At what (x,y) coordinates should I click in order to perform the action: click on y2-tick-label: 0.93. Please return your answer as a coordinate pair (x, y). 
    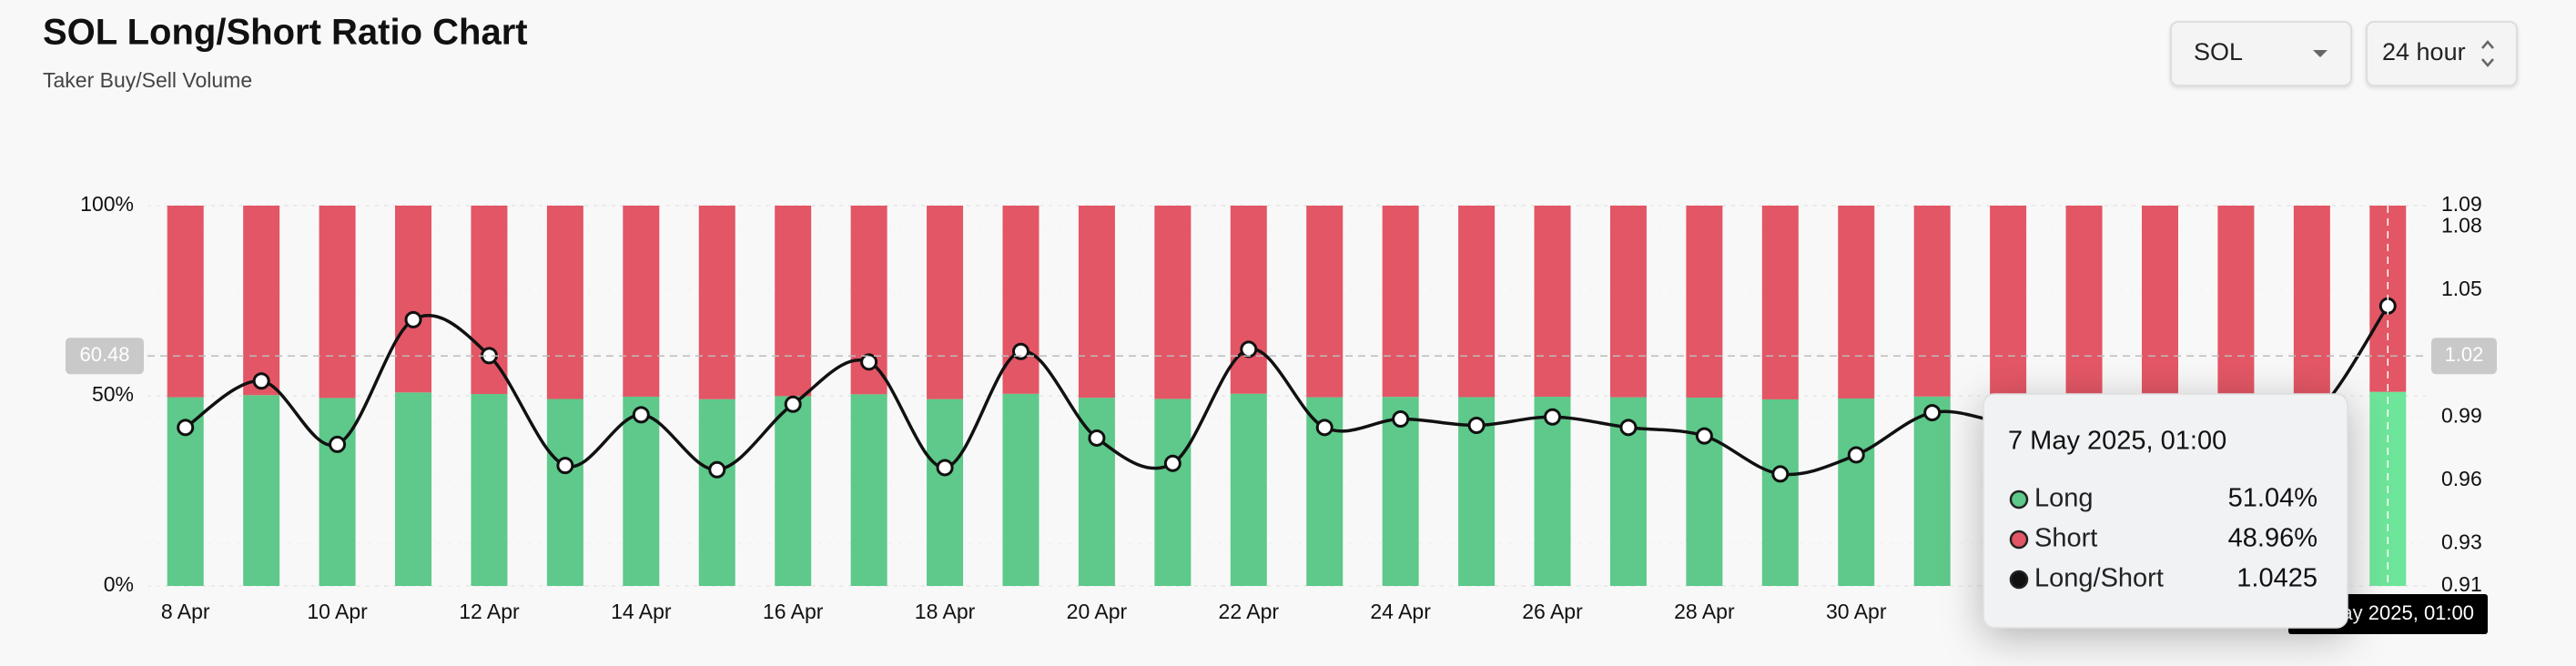
    Looking at the image, I should click on (2461, 542).